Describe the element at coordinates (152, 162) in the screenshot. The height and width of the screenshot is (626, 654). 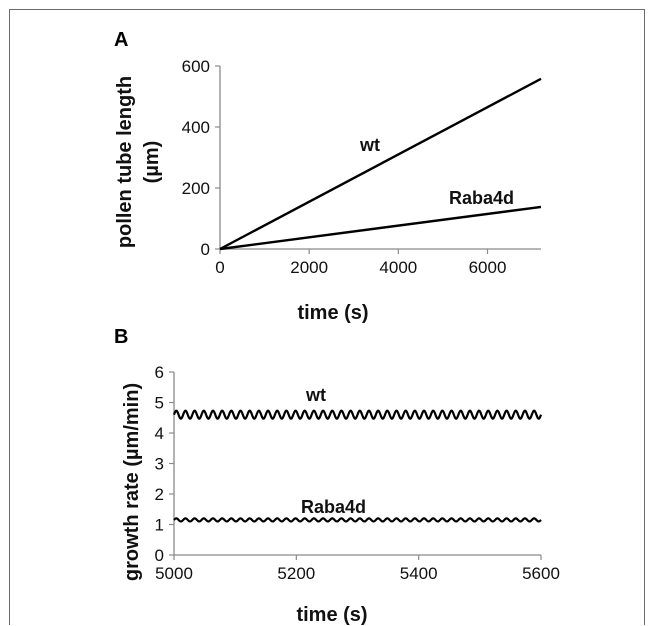
I see `panel-a-y-axis-label-line2: (µm)` at that location.